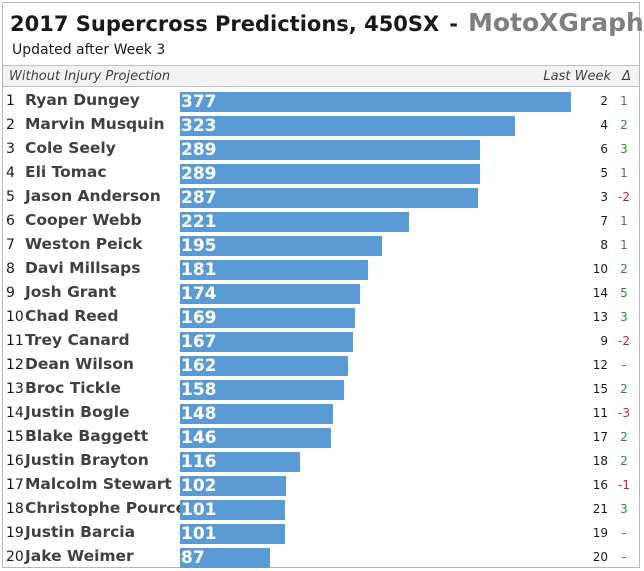  I want to click on ranking-row: 14 Justin Bogle 148 11 -3, so click(322, 414).